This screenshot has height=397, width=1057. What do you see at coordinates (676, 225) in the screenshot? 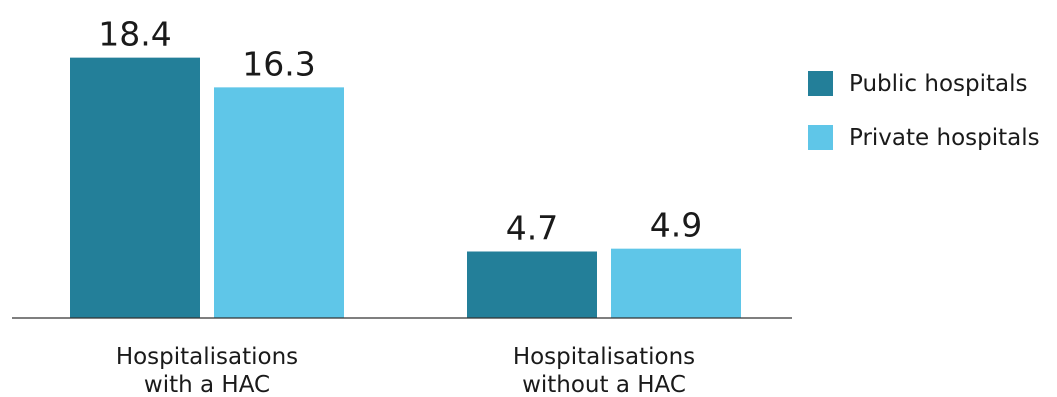
I see `value-label-private-1: 4.9` at bounding box center [676, 225].